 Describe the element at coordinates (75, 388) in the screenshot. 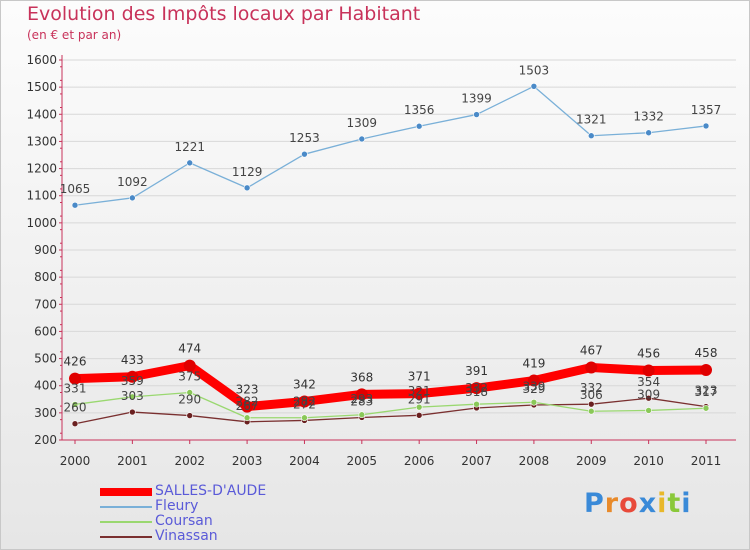

I see `data-label-coursan: 331` at that location.